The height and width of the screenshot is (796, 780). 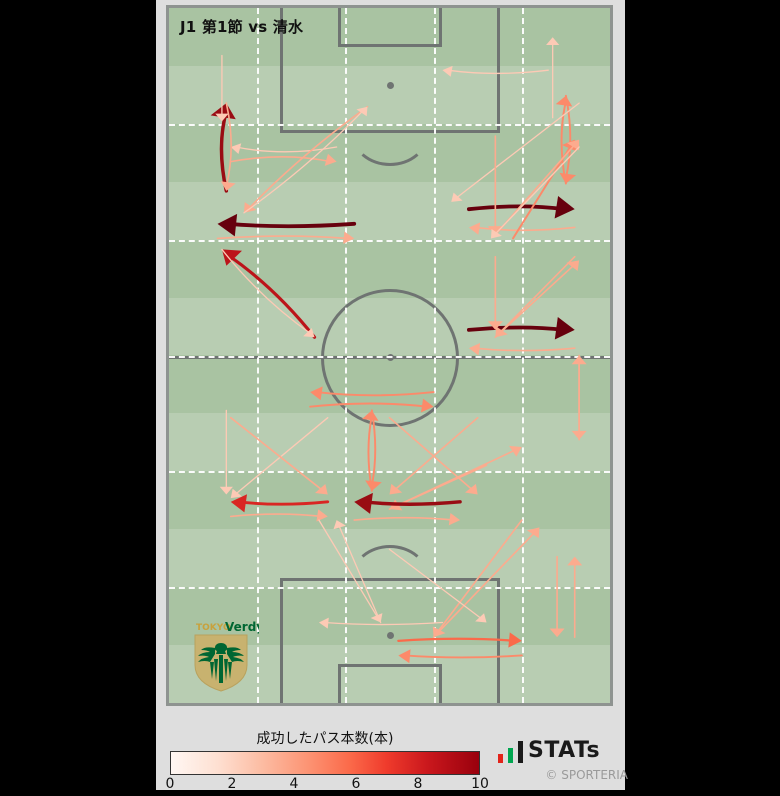 I want to click on colorbar-tick: 10, so click(x=480, y=784).